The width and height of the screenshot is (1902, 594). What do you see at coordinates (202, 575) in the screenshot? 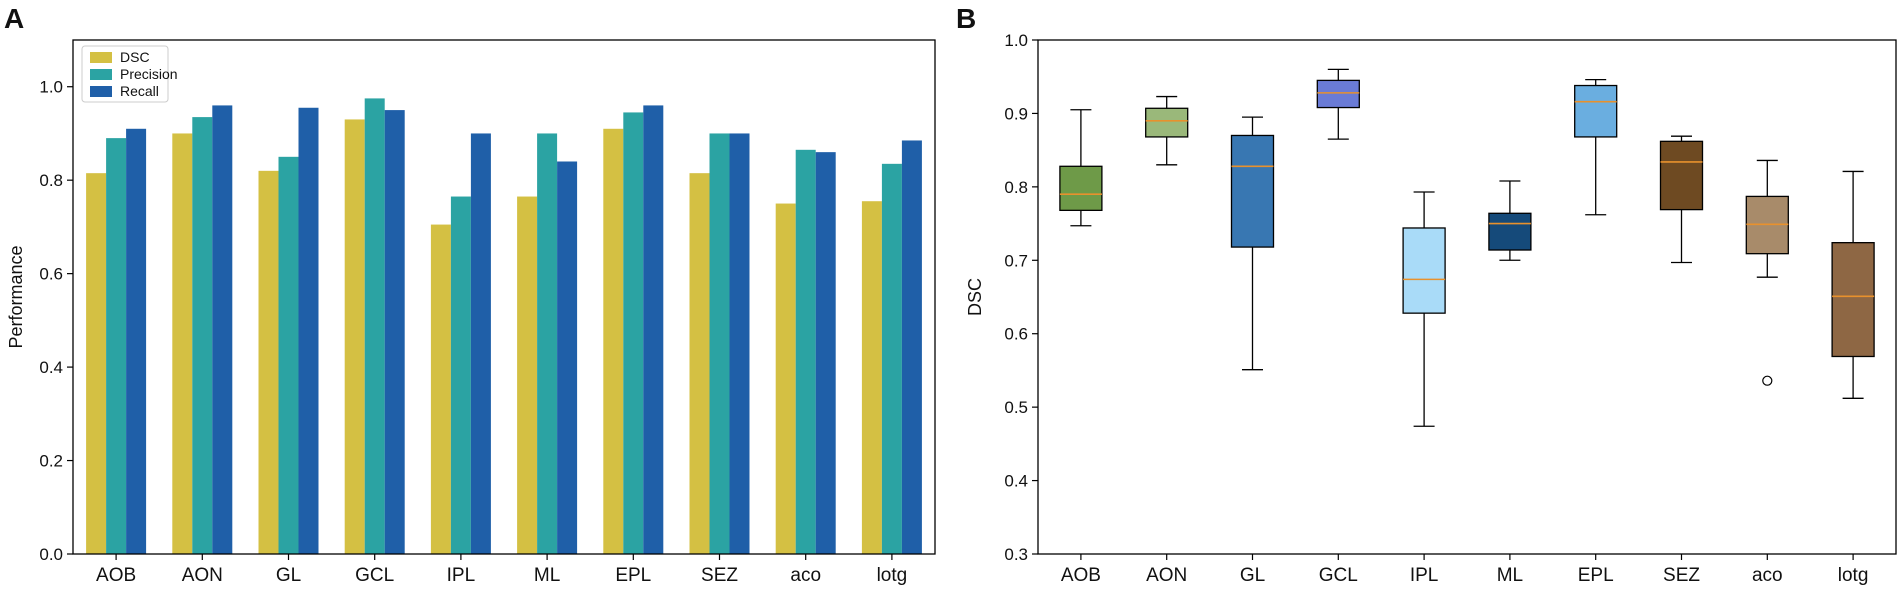
I see `panel-a-x-tick-label: AON` at bounding box center [202, 575].